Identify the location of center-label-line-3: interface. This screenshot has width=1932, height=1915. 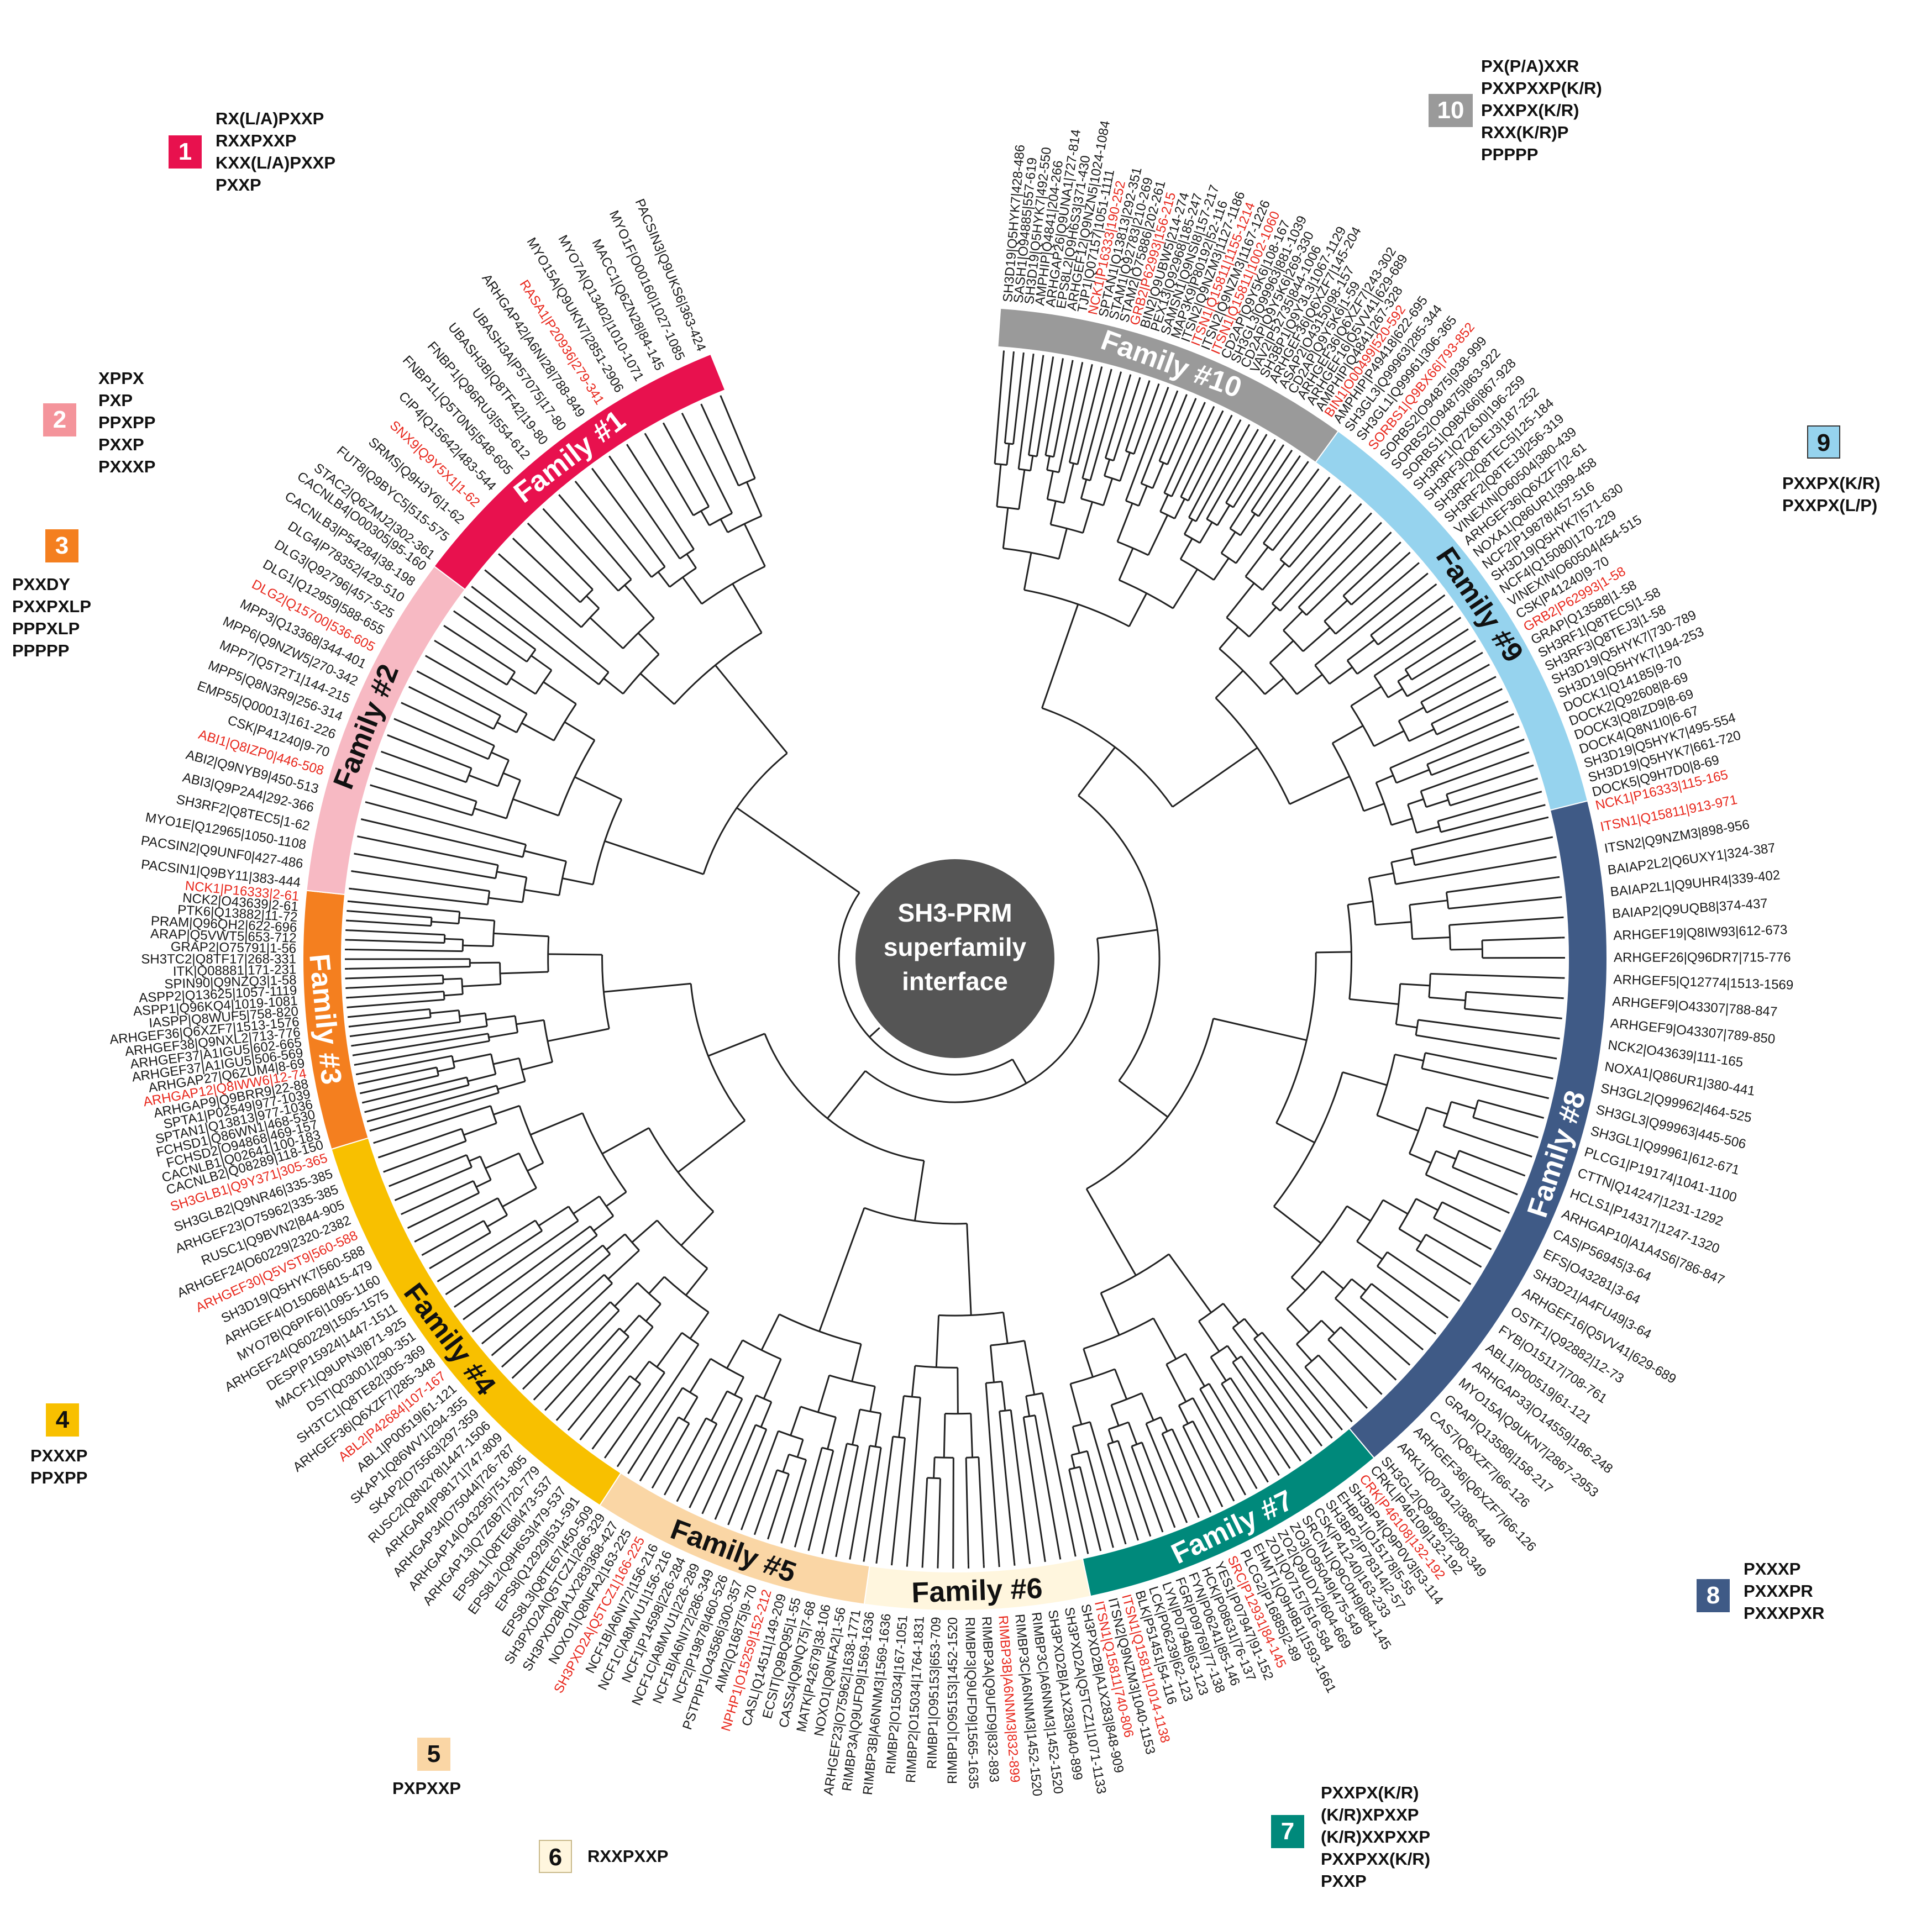
(955, 981).